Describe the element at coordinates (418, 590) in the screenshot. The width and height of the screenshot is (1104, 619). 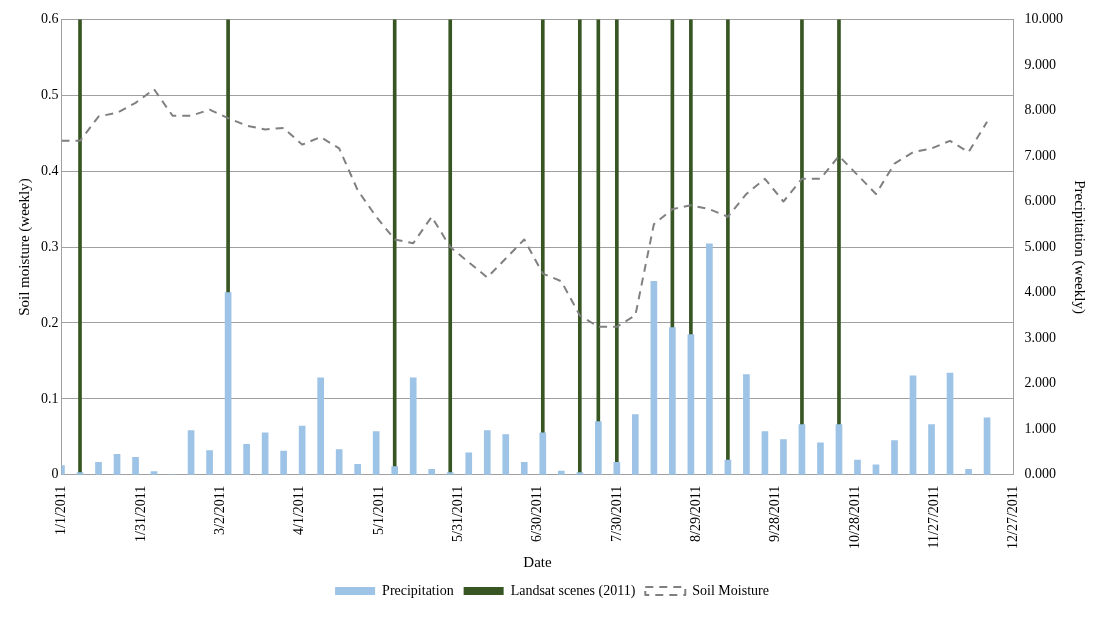
I see `legend-label: Precipitation` at that location.